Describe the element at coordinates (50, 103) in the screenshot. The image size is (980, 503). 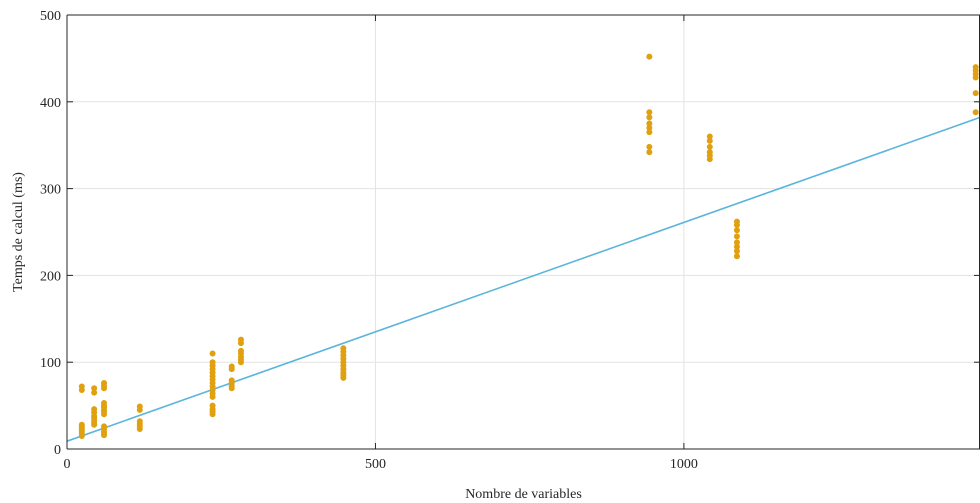
I see `y-tick-label: 400` at that location.